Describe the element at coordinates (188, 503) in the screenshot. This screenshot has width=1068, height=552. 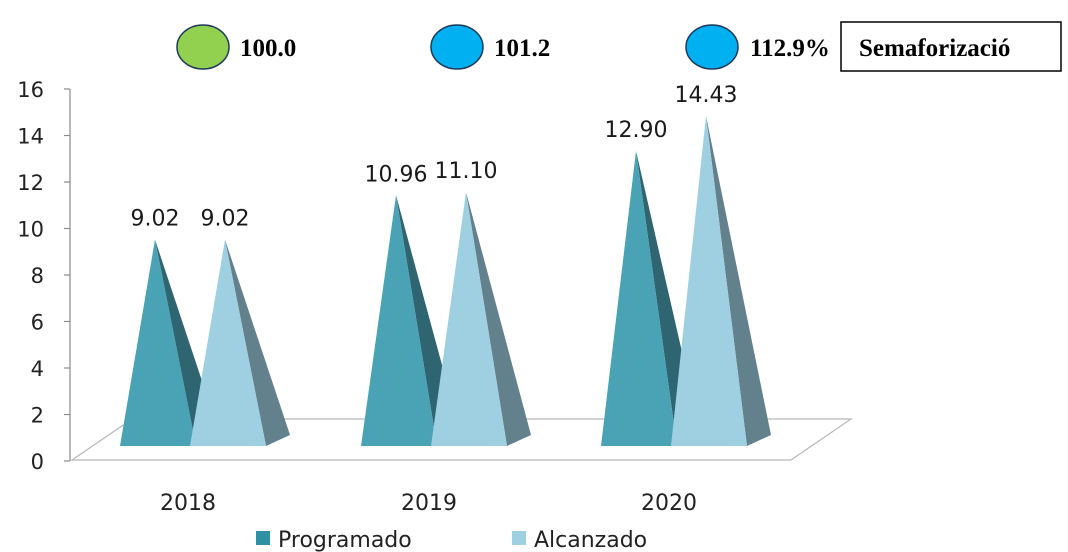
I see `x-tick-label: 2018` at that location.